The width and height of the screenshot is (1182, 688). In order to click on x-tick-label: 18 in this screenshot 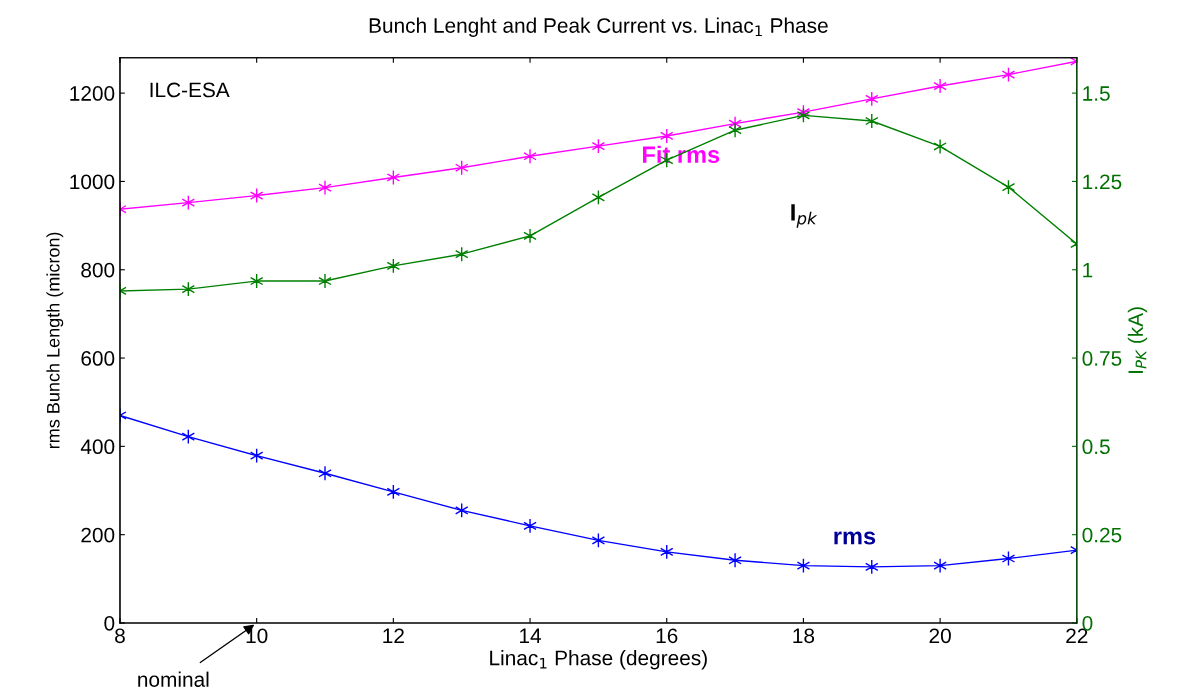, I will do `click(804, 636)`.